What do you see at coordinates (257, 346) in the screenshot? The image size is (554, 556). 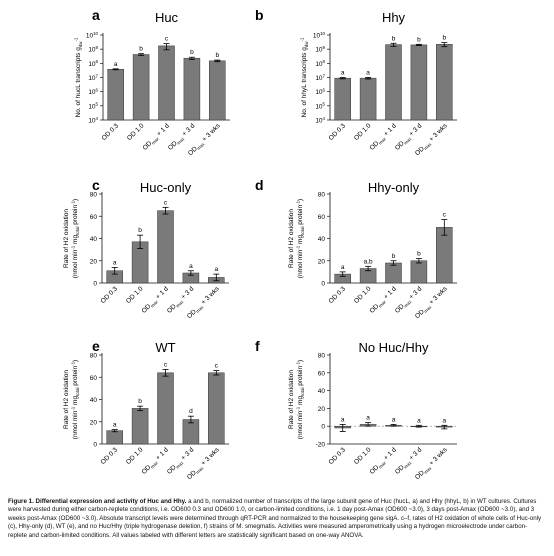 I see `panel-letter: f` at bounding box center [257, 346].